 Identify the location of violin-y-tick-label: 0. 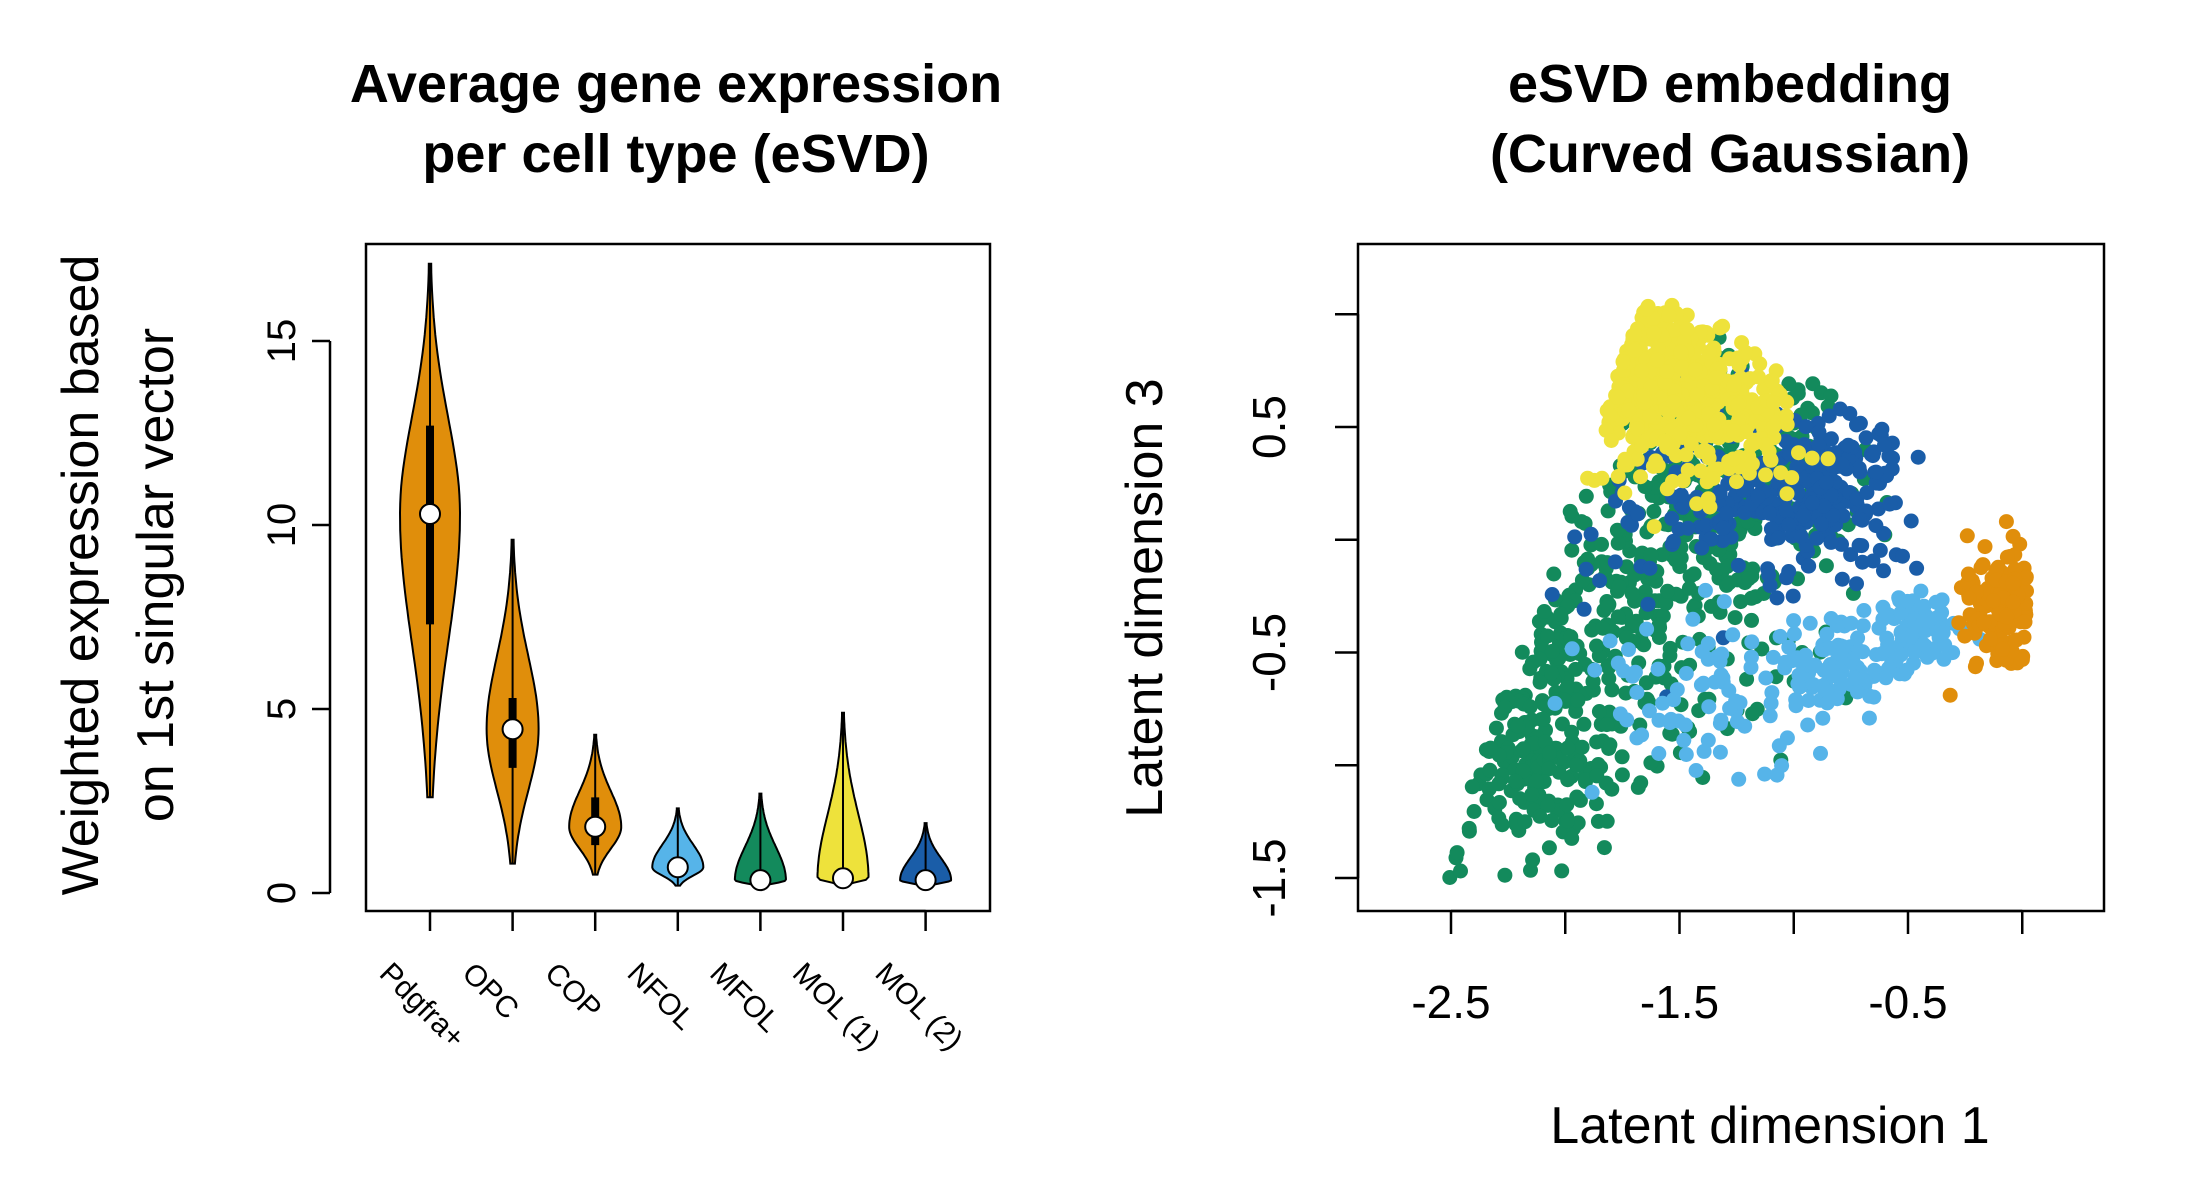
(282, 893).